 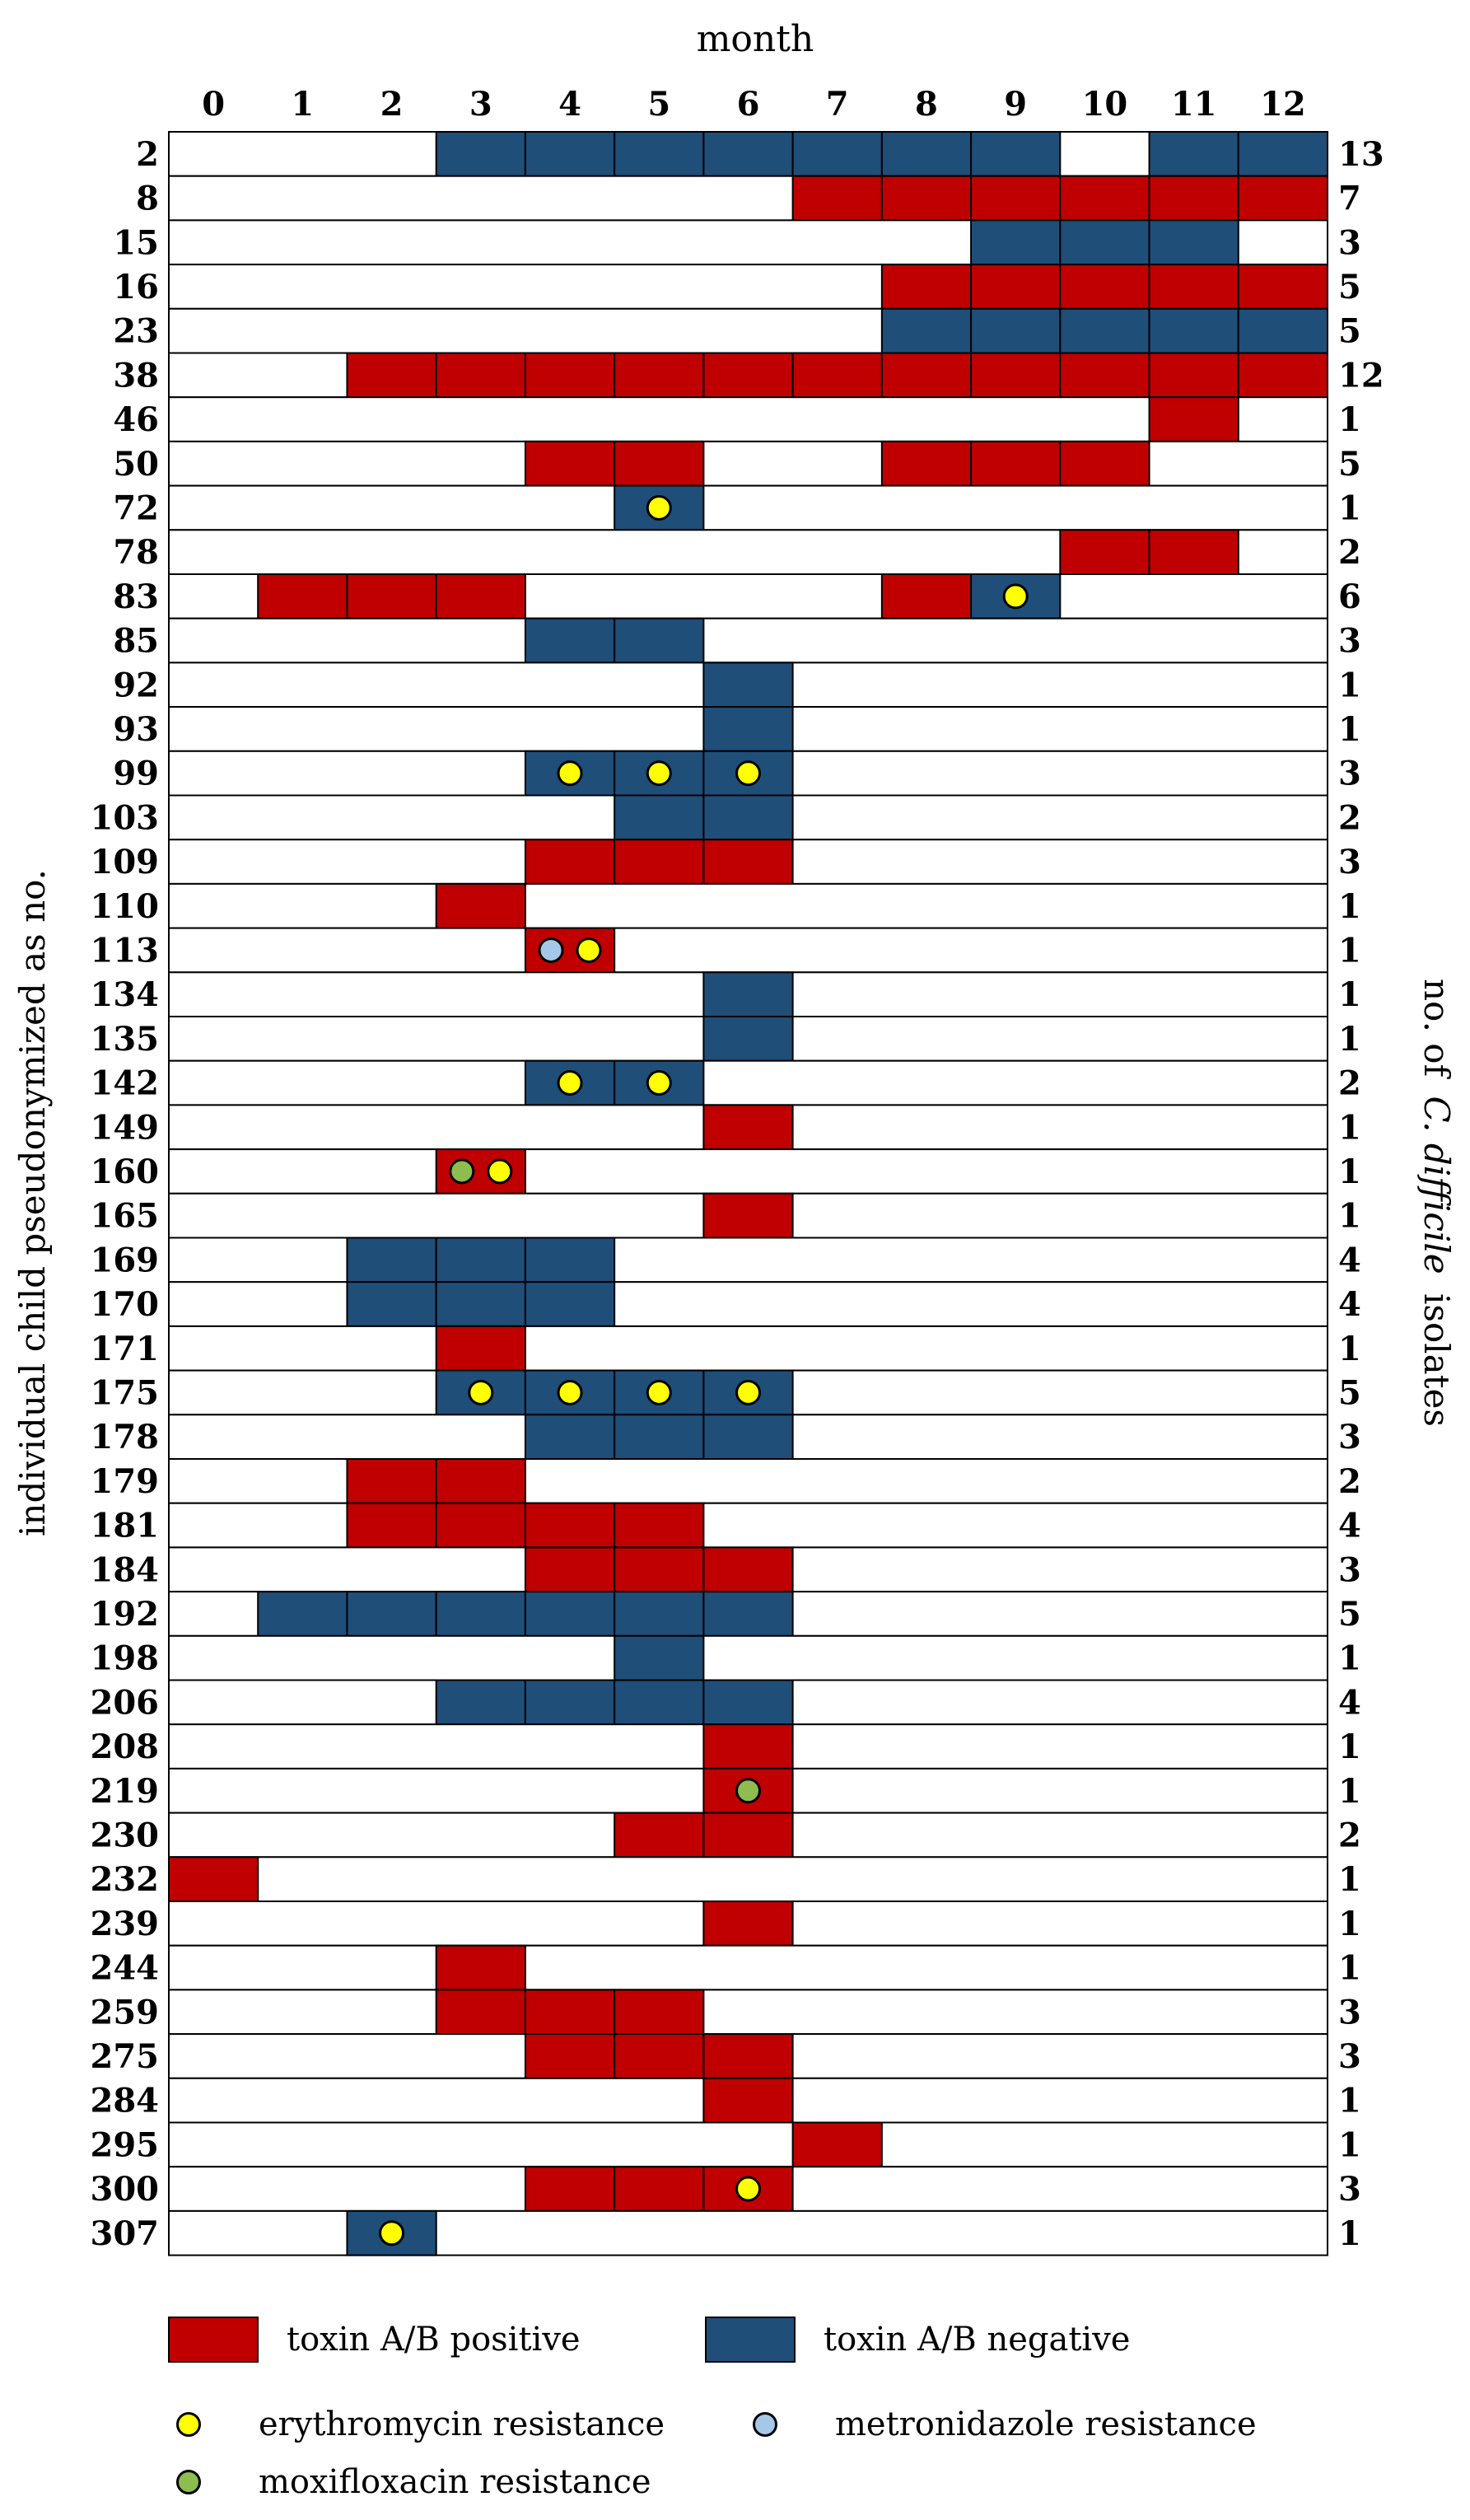 I want to click on month-tick-label: 1, so click(x=302, y=104).